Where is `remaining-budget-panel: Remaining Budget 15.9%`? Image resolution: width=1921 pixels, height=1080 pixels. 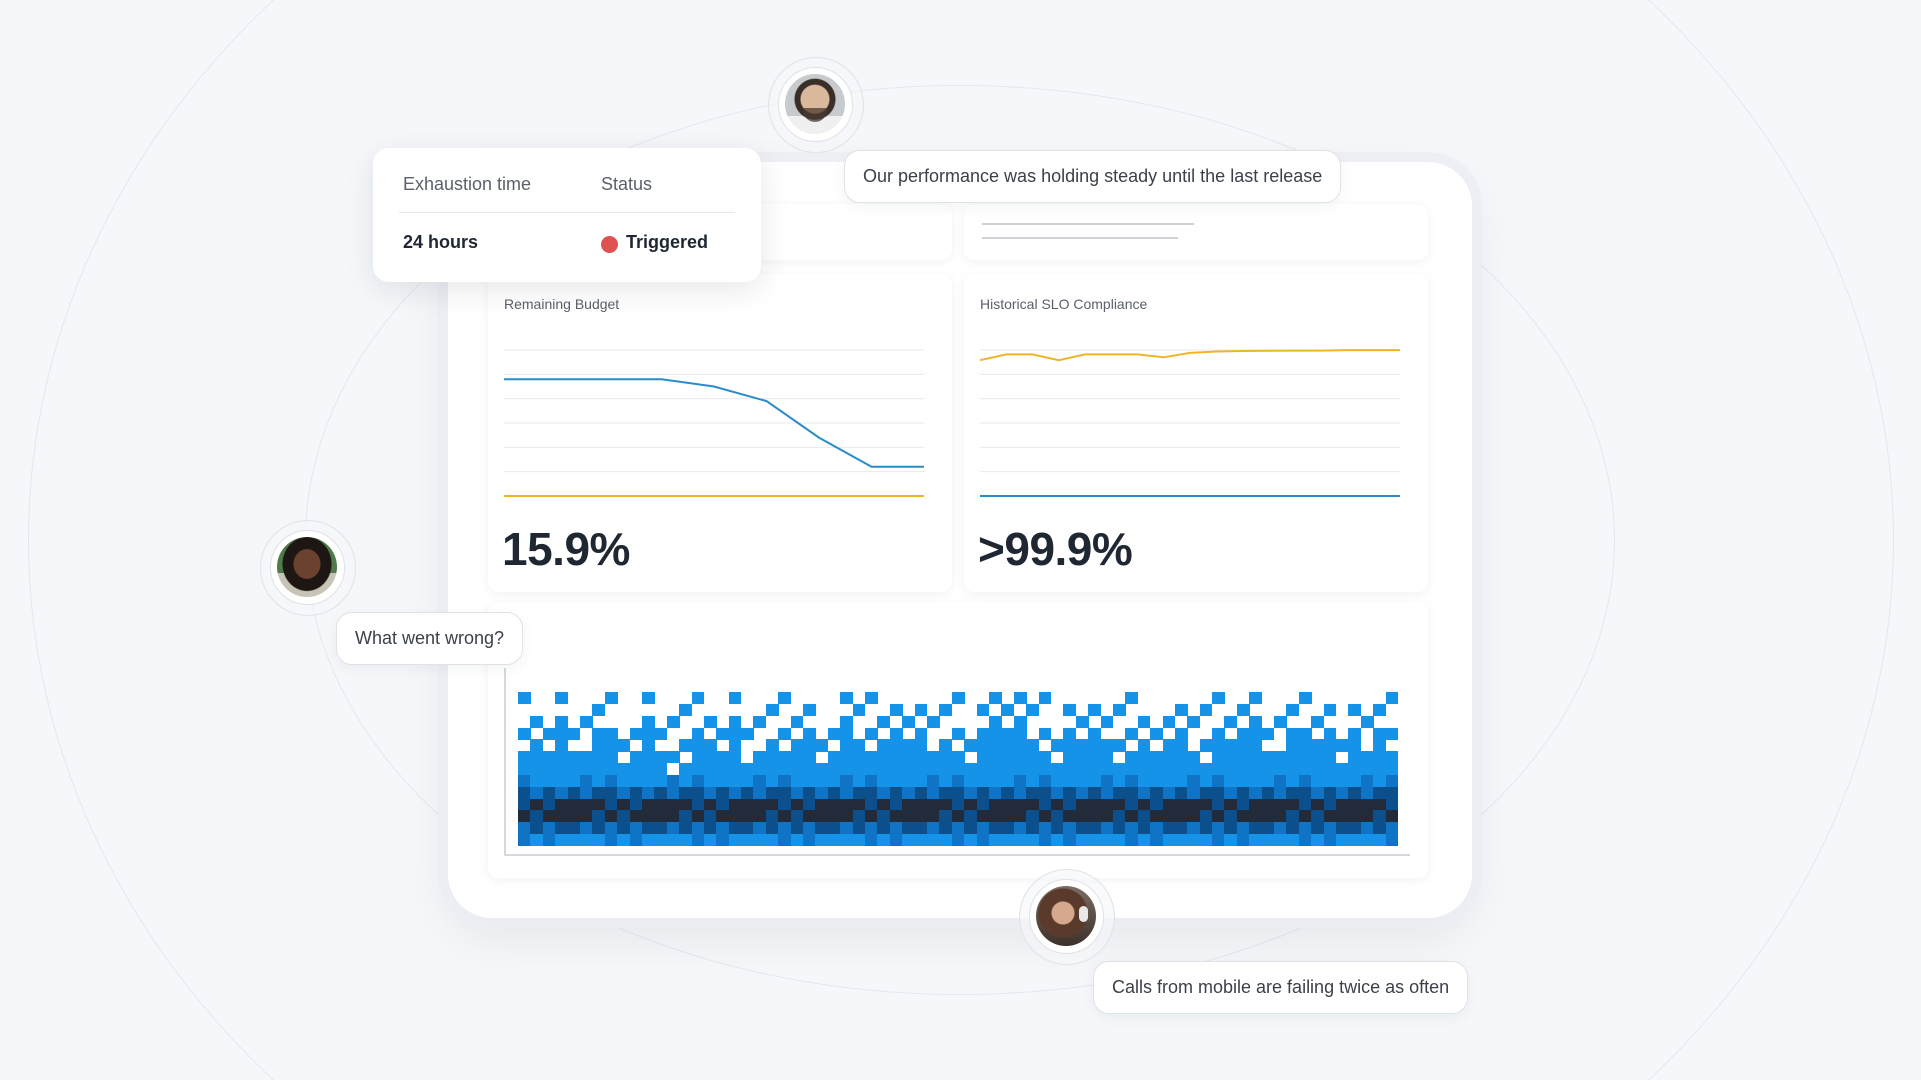 remaining-budget-panel: Remaining Budget 15.9% is located at coordinates (720, 433).